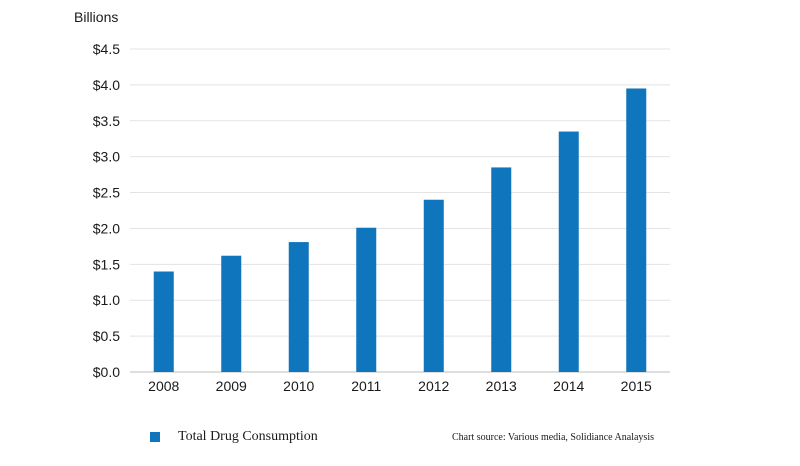 This screenshot has width=800, height=466. I want to click on legend-label: Total Drug Consumption, so click(248, 436).